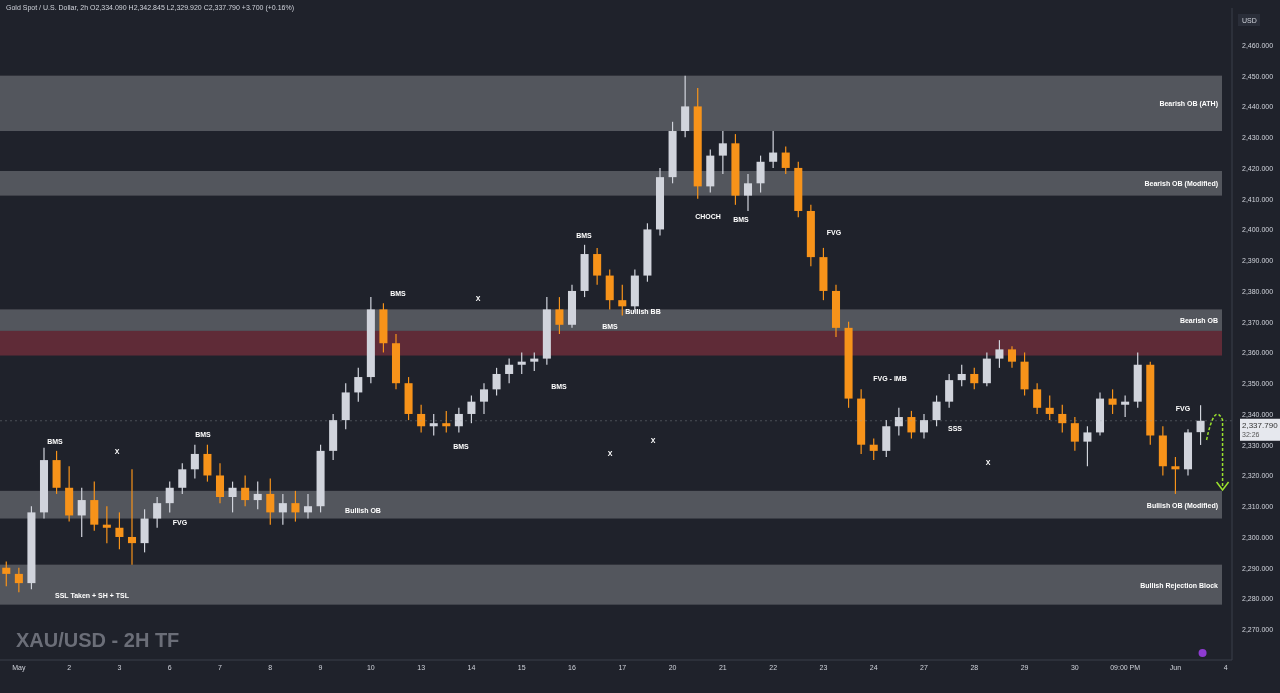 This screenshot has height=693, width=1280. Describe the element at coordinates (1260, 425) in the screenshot. I see `ref-line-label: 2,337.790` at that location.